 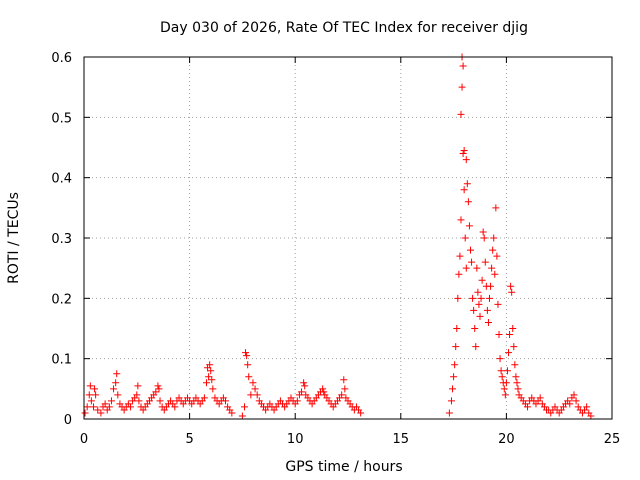 What do you see at coordinates (61, 118) in the screenshot?
I see `y-tick-label: 0.5` at bounding box center [61, 118].